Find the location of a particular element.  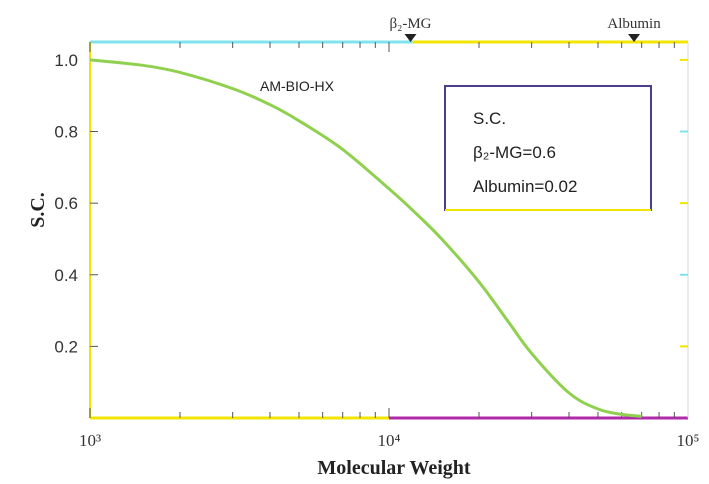

annotation-box: S.C. β₂-MG=0.6 Albumin=0.02 is located at coordinates (548, 148).